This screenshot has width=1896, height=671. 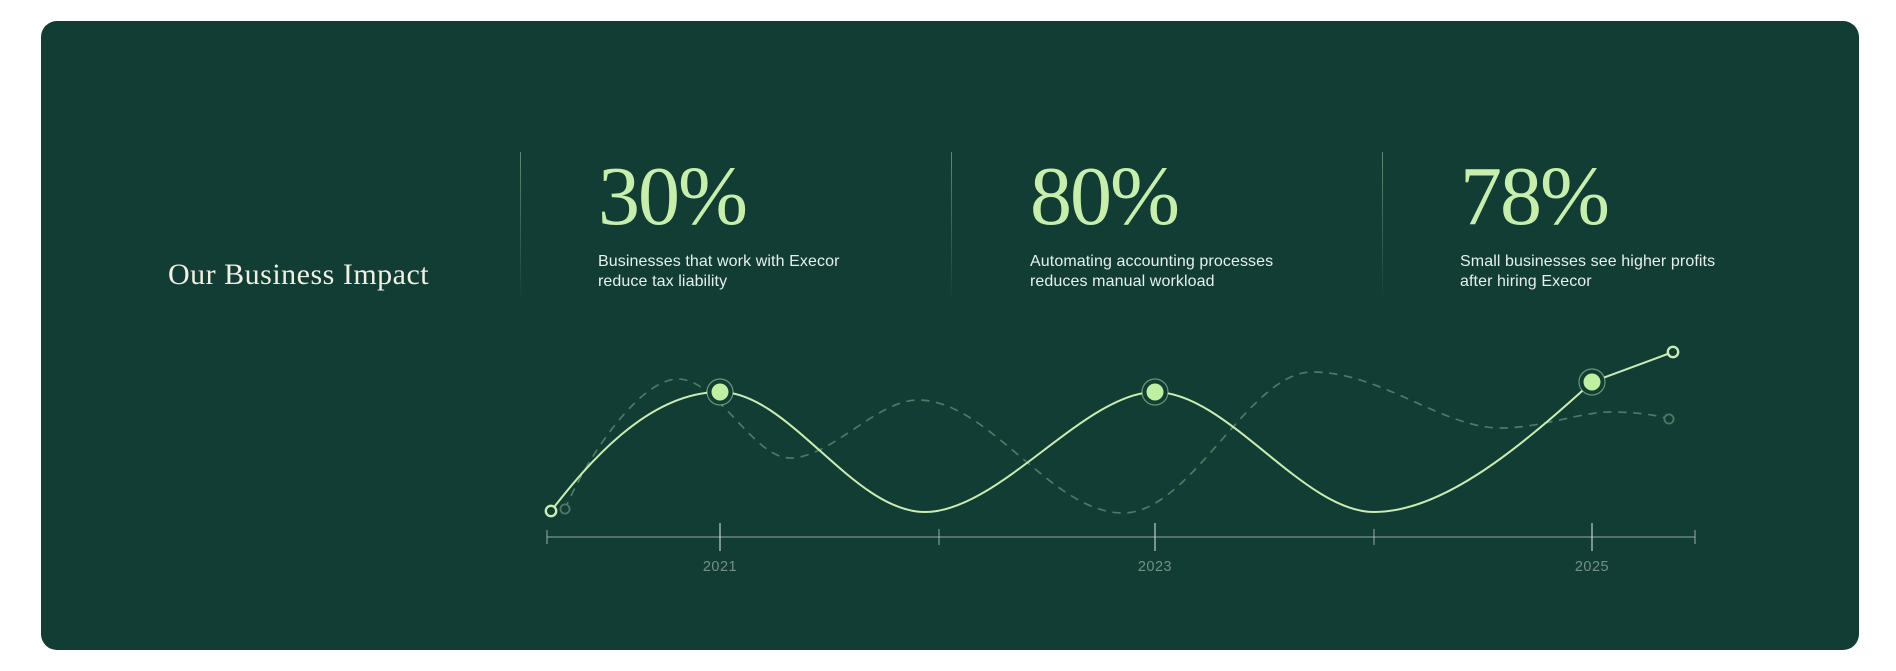 What do you see at coordinates (719, 261) in the screenshot?
I see `stat-description-line: Businesses that work with Execor` at bounding box center [719, 261].